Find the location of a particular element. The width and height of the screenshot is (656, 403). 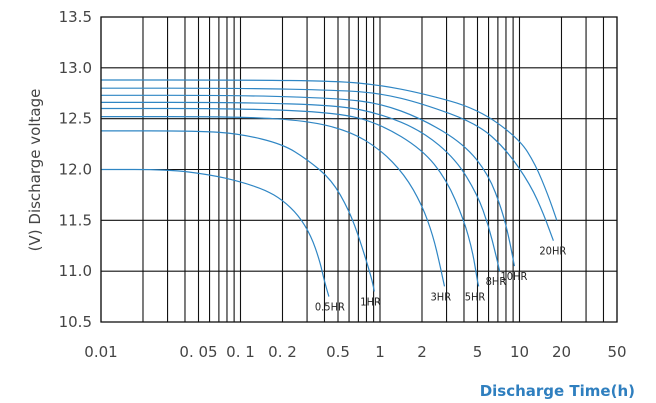

y-tick-label: 13.0 is located at coordinates (75, 68).